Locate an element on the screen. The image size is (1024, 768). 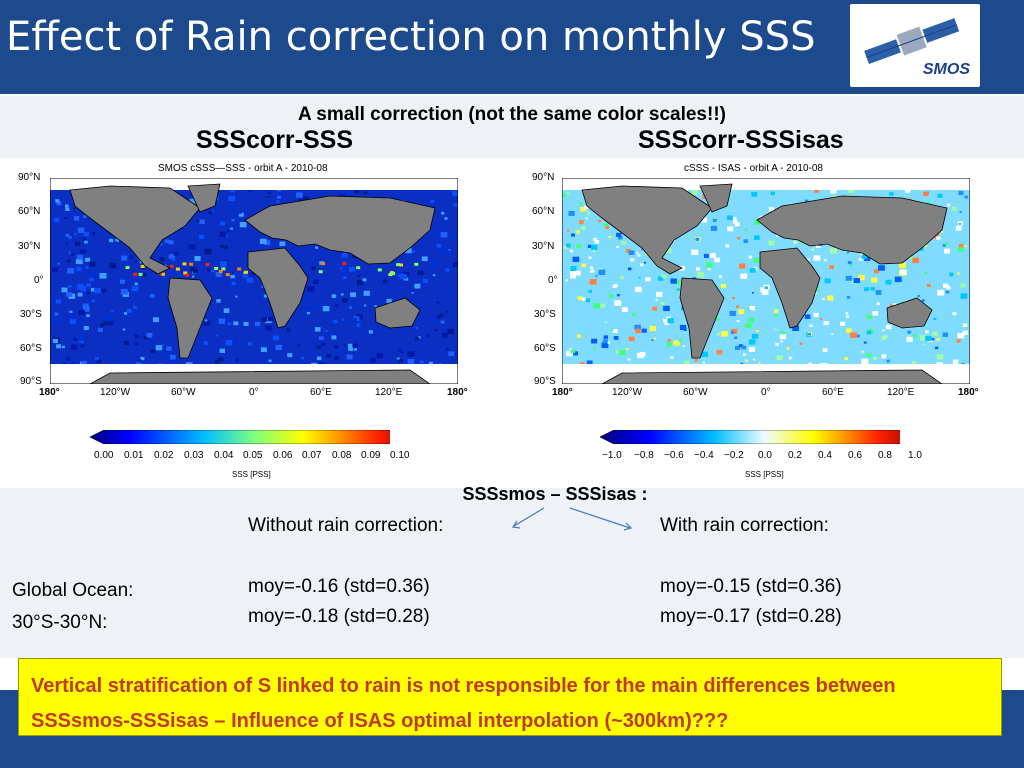
with-stat-tropics: moy=-0.17 (std=0.28) is located at coordinates (751, 616).